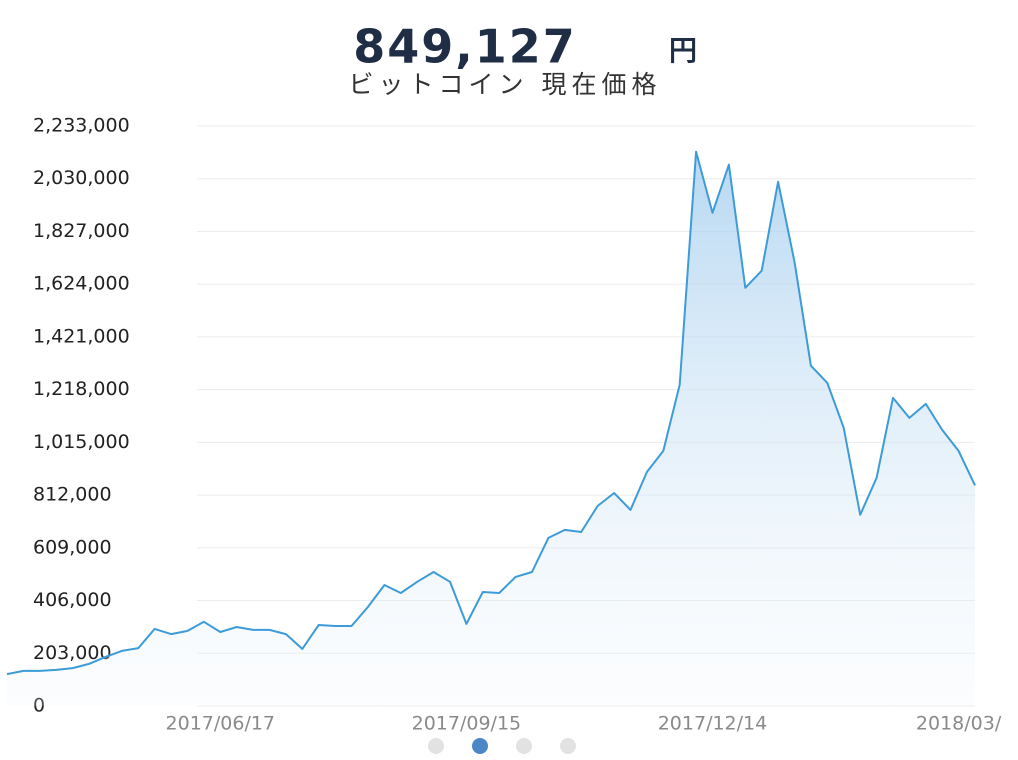 The width and height of the screenshot is (1018, 760). Describe the element at coordinates (505, 84) in the screenshot. I see `subtitle: ビットコイン 現在価格` at that location.